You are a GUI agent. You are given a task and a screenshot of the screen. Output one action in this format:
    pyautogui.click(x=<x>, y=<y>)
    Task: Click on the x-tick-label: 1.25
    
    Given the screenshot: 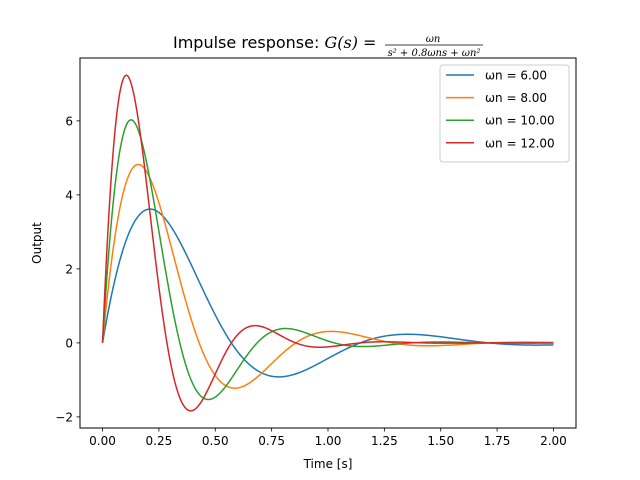 What is the action you would take?
    pyautogui.click(x=384, y=441)
    